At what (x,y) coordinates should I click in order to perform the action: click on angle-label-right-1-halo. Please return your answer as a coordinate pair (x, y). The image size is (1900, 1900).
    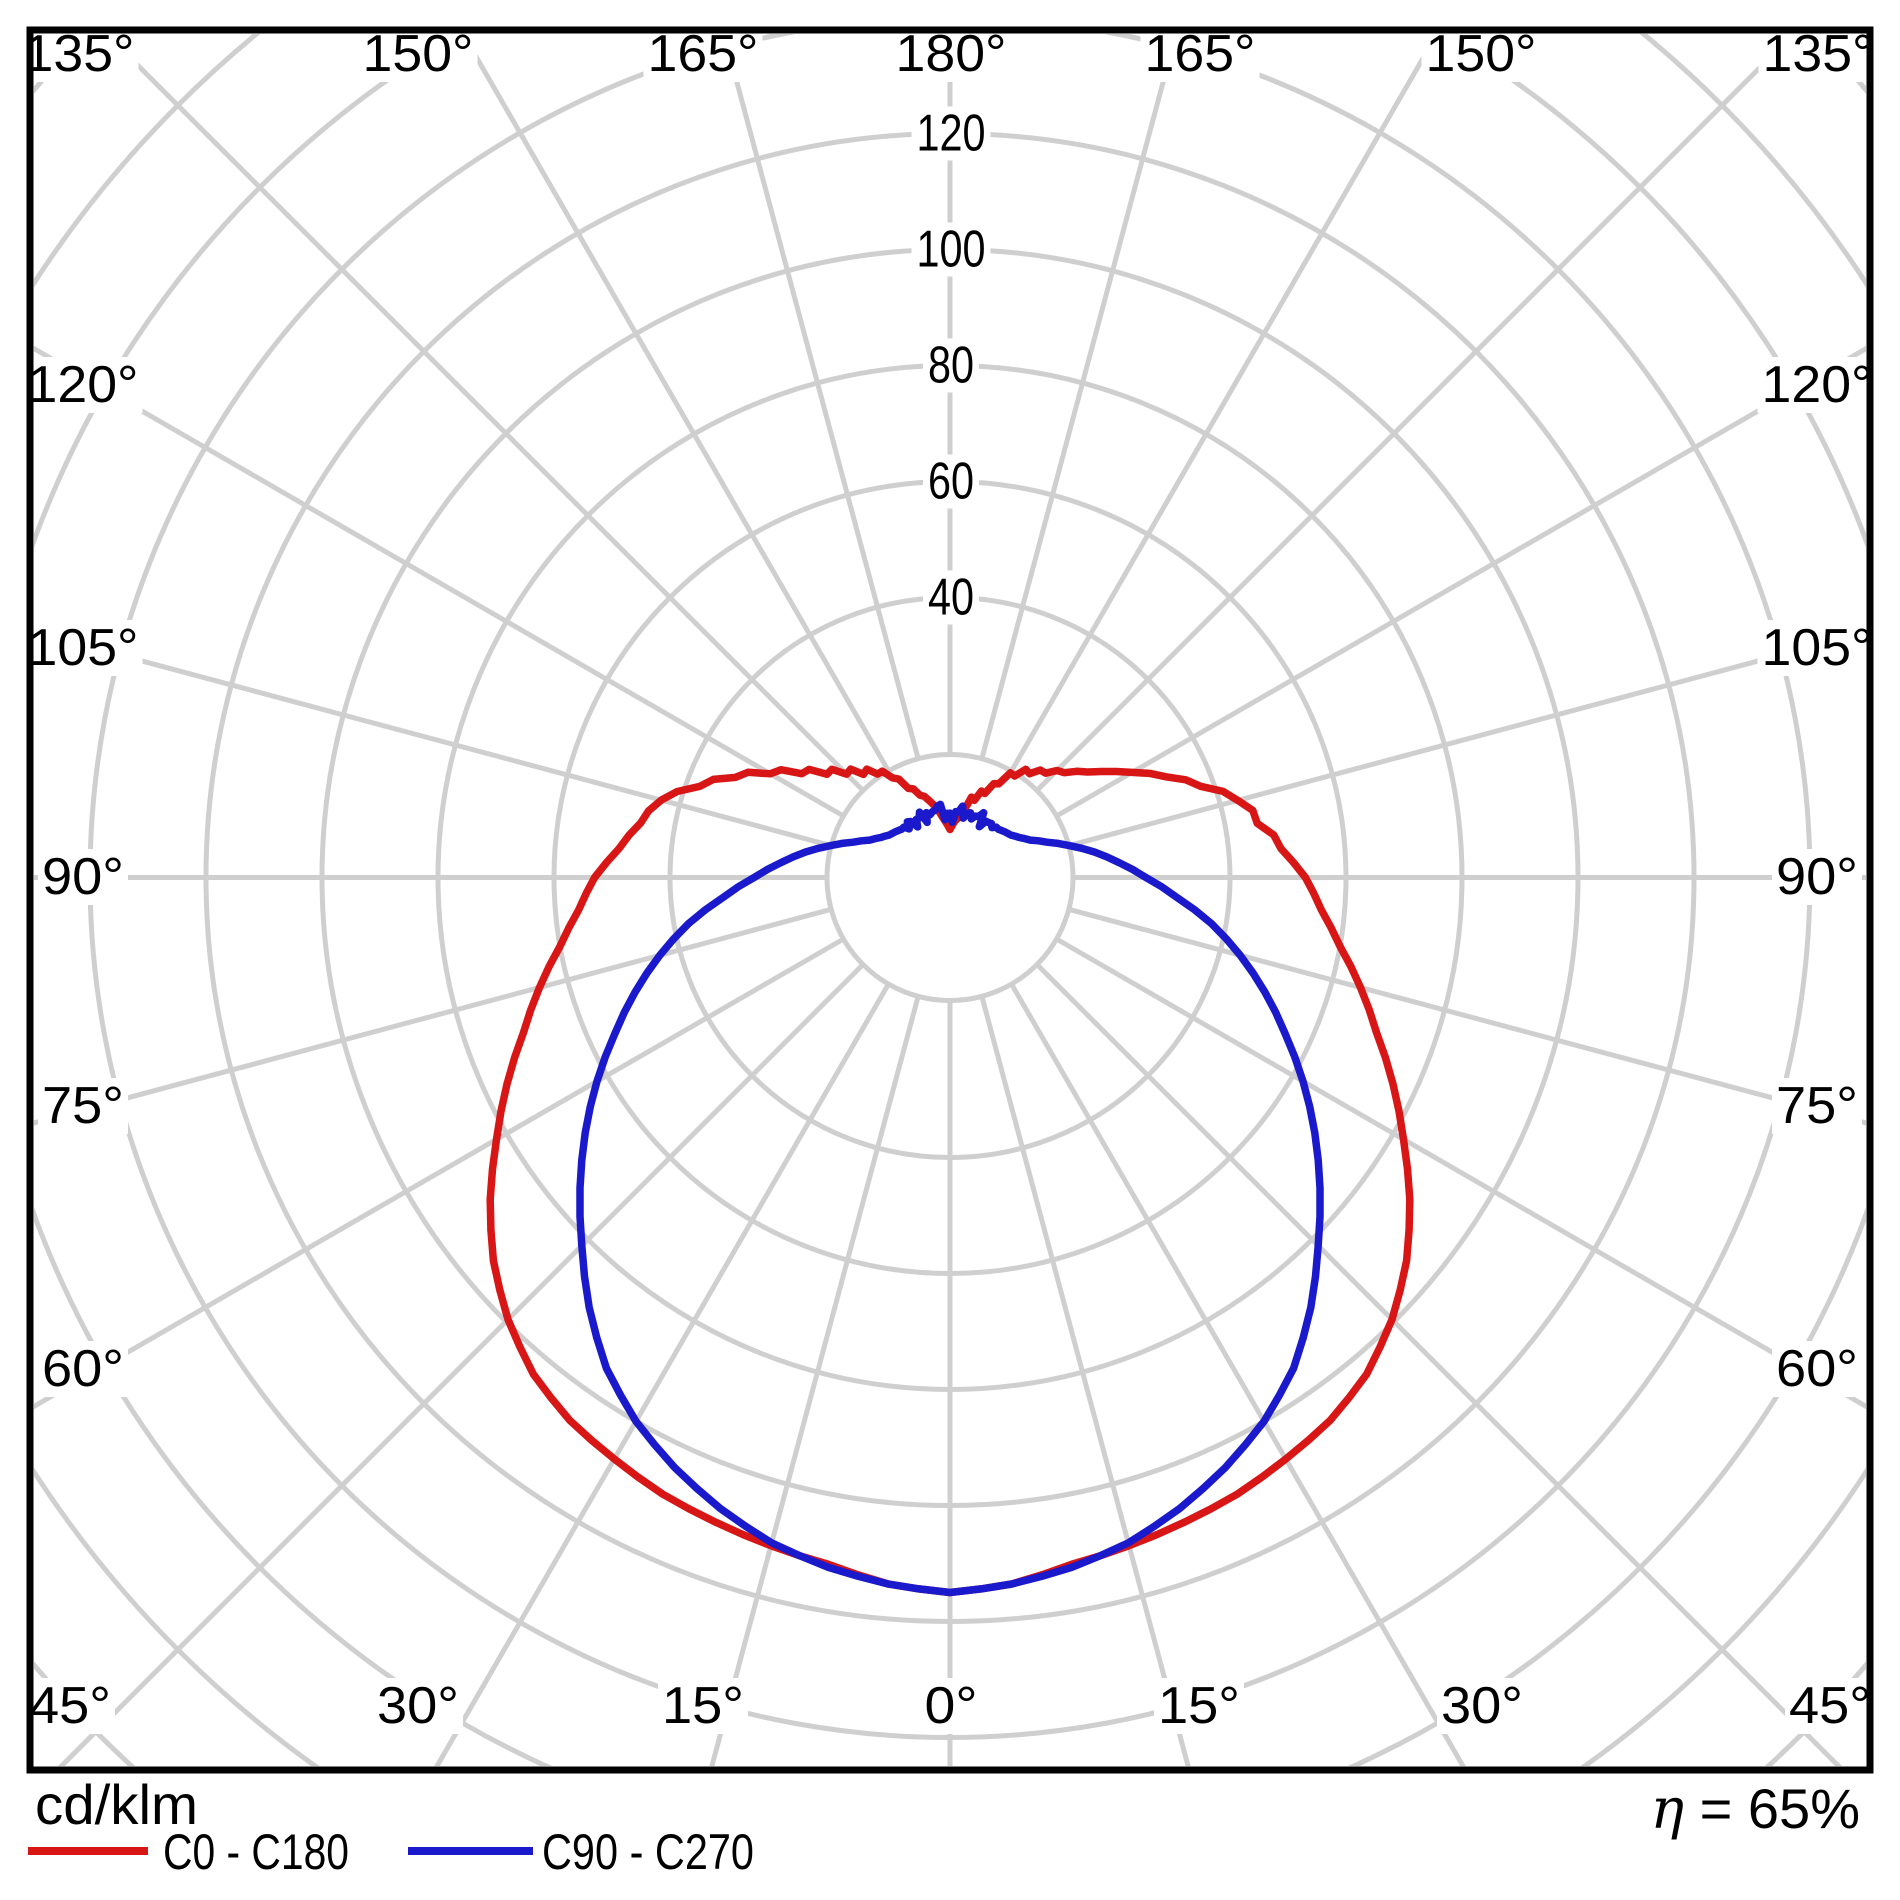
    Looking at the image, I should click on (1817, 648).